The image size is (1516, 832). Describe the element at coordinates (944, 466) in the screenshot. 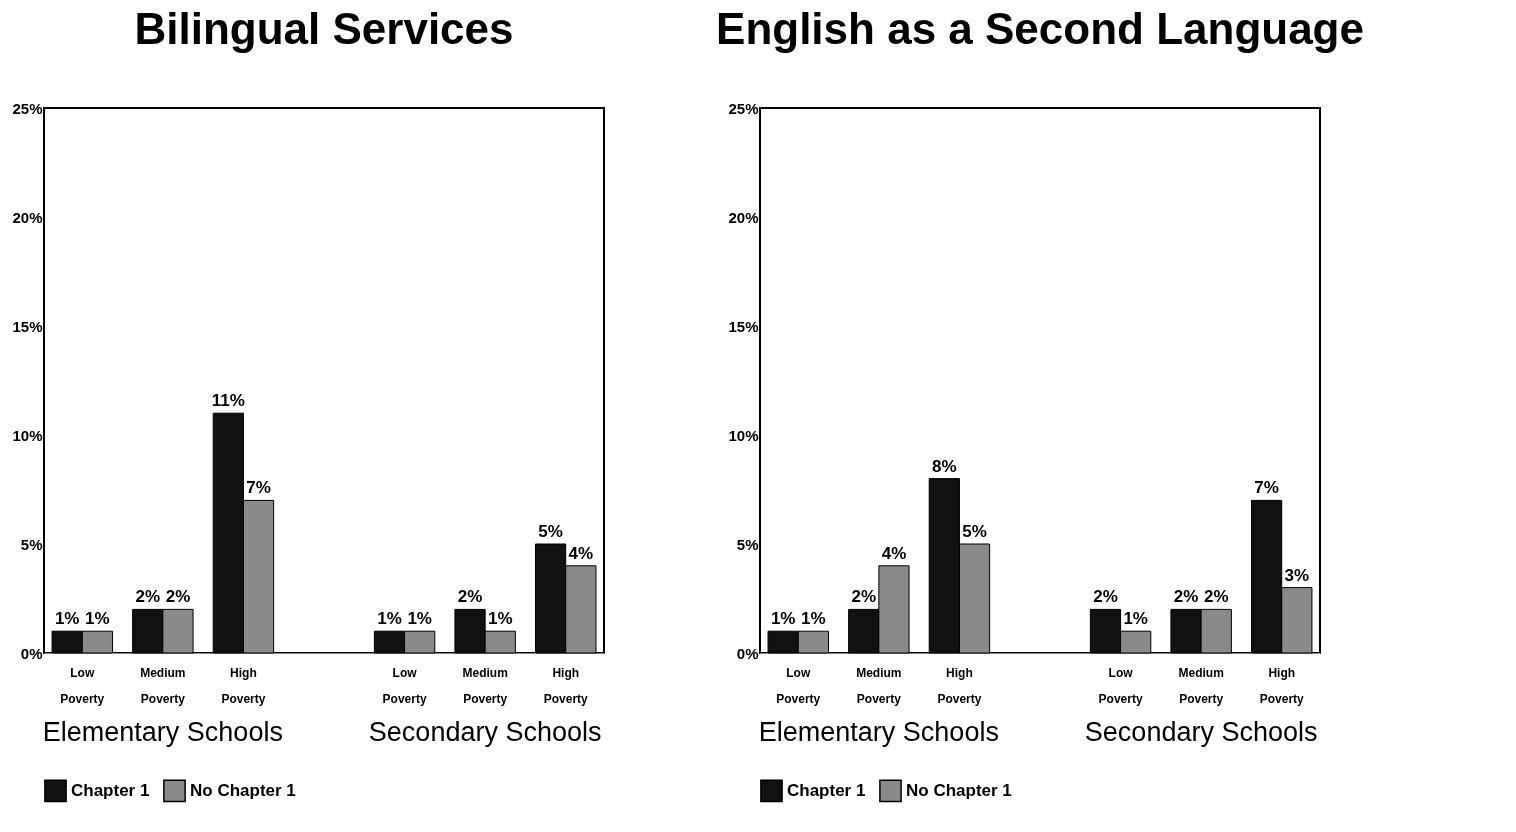

I see `data-label: 8%` at that location.